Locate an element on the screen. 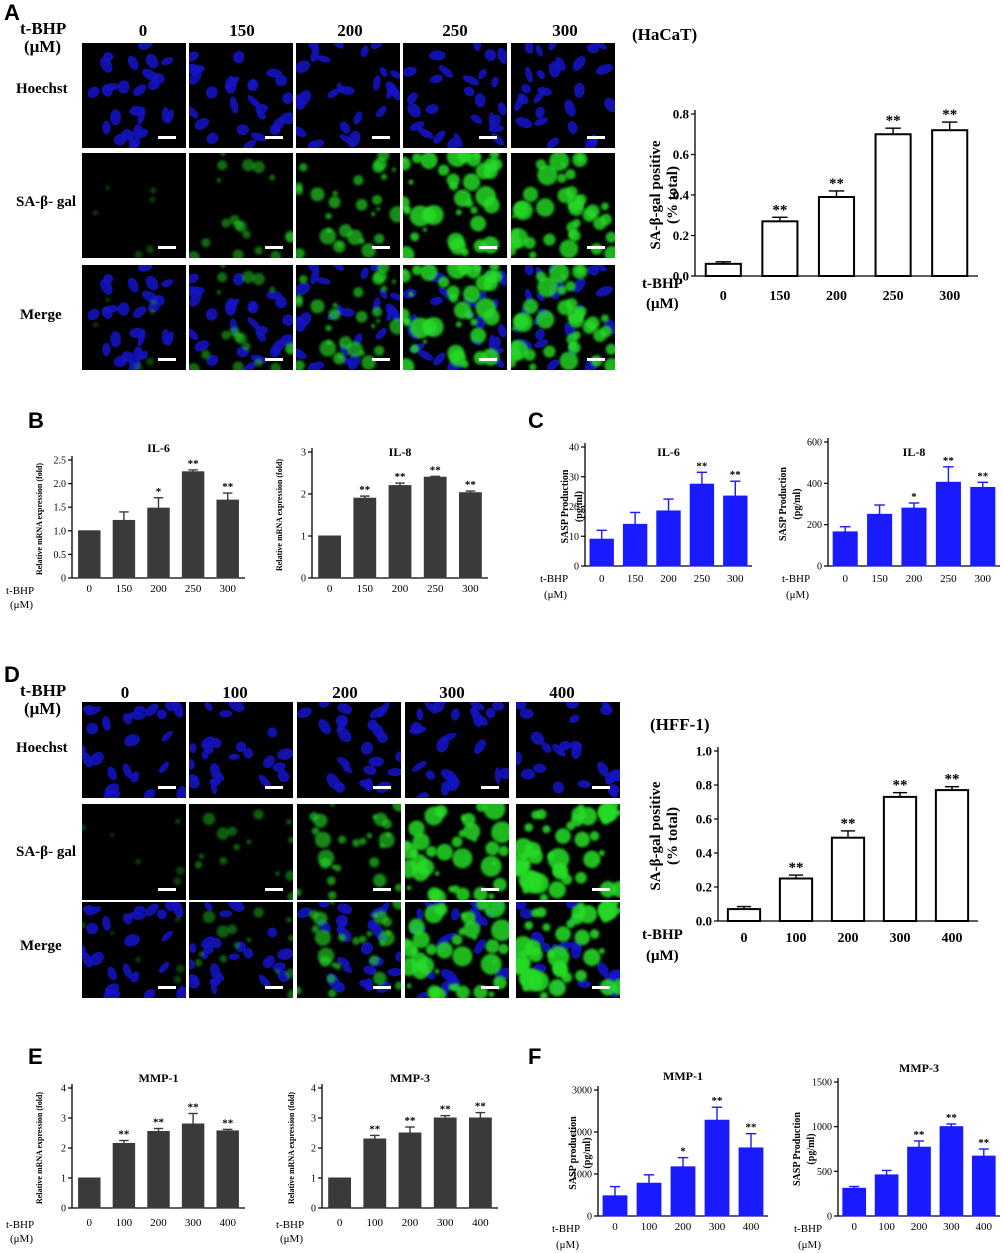 The width and height of the screenshot is (1003, 1253). d-dose-label-line1: t-BHP is located at coordinates (43, 690).